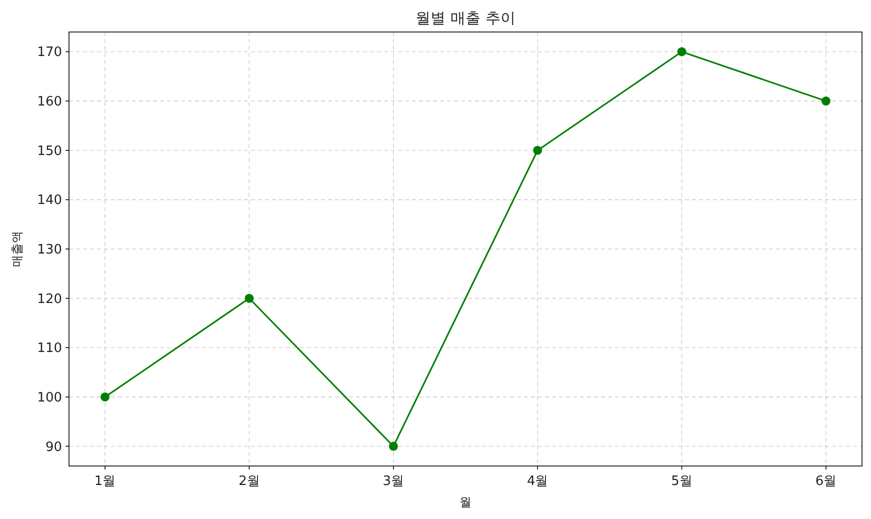  I want to click on x-tick-label: 3월, so click(393, 481).